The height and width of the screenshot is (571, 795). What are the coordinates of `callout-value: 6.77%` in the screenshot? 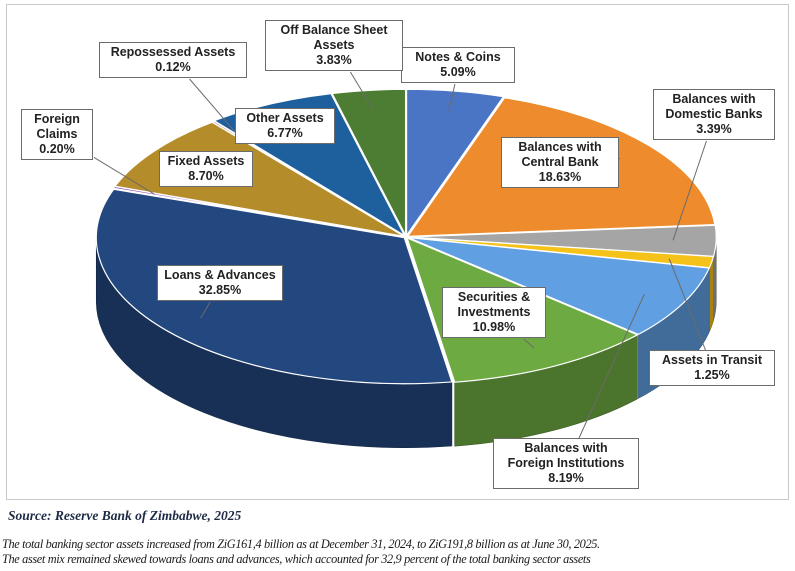 It's located at (285, 133).